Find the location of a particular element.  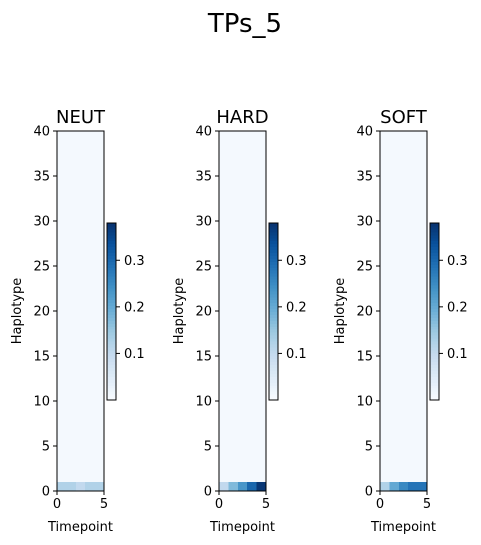

subplot-title: HARD is located at coordinates (242, 117).